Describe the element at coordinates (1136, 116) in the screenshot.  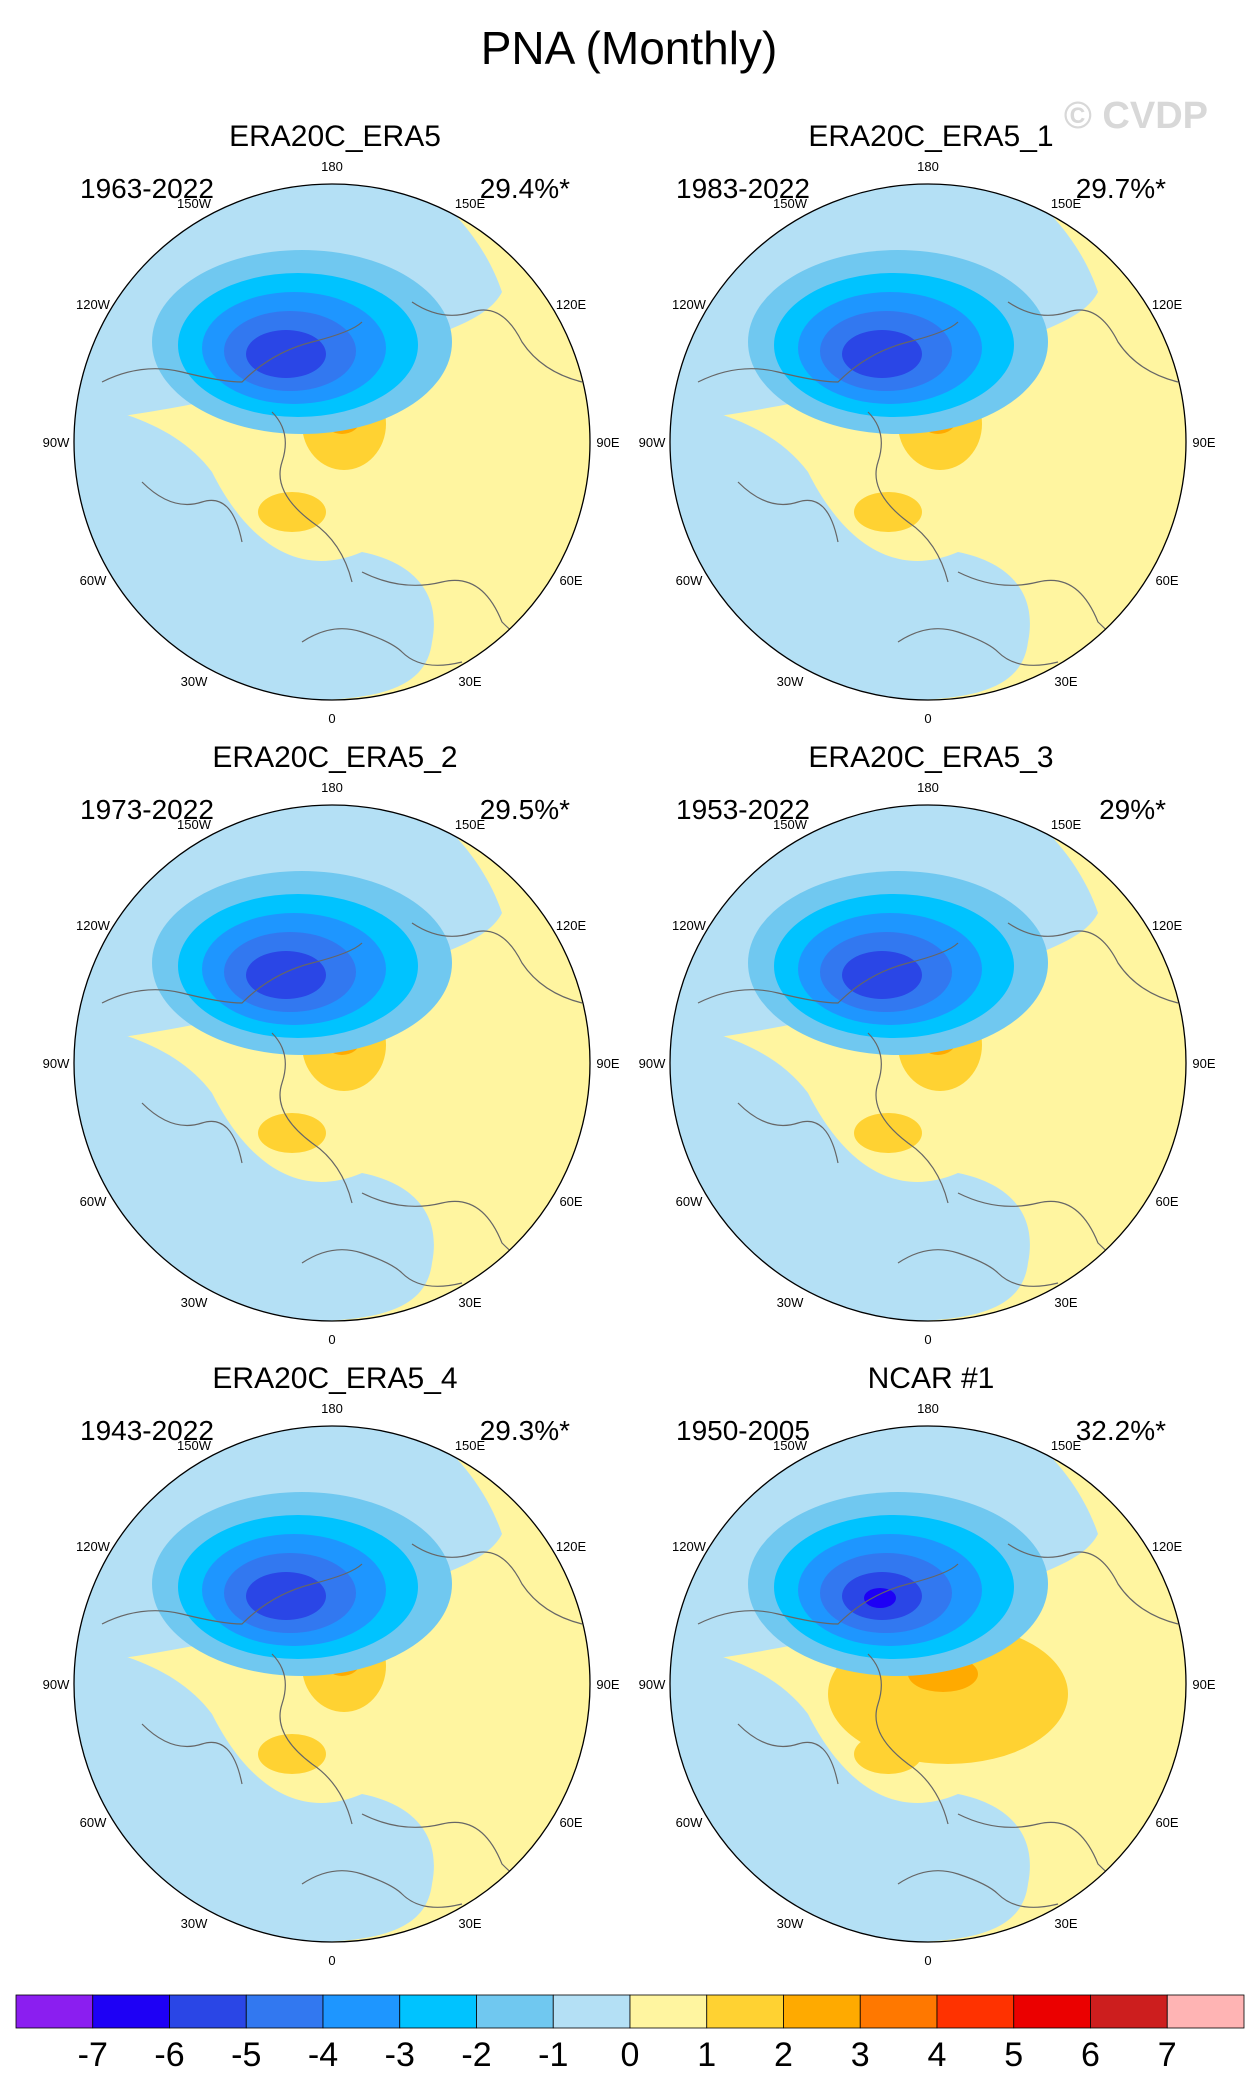
I see `cvdp-watermark: © CVDP` at that location.